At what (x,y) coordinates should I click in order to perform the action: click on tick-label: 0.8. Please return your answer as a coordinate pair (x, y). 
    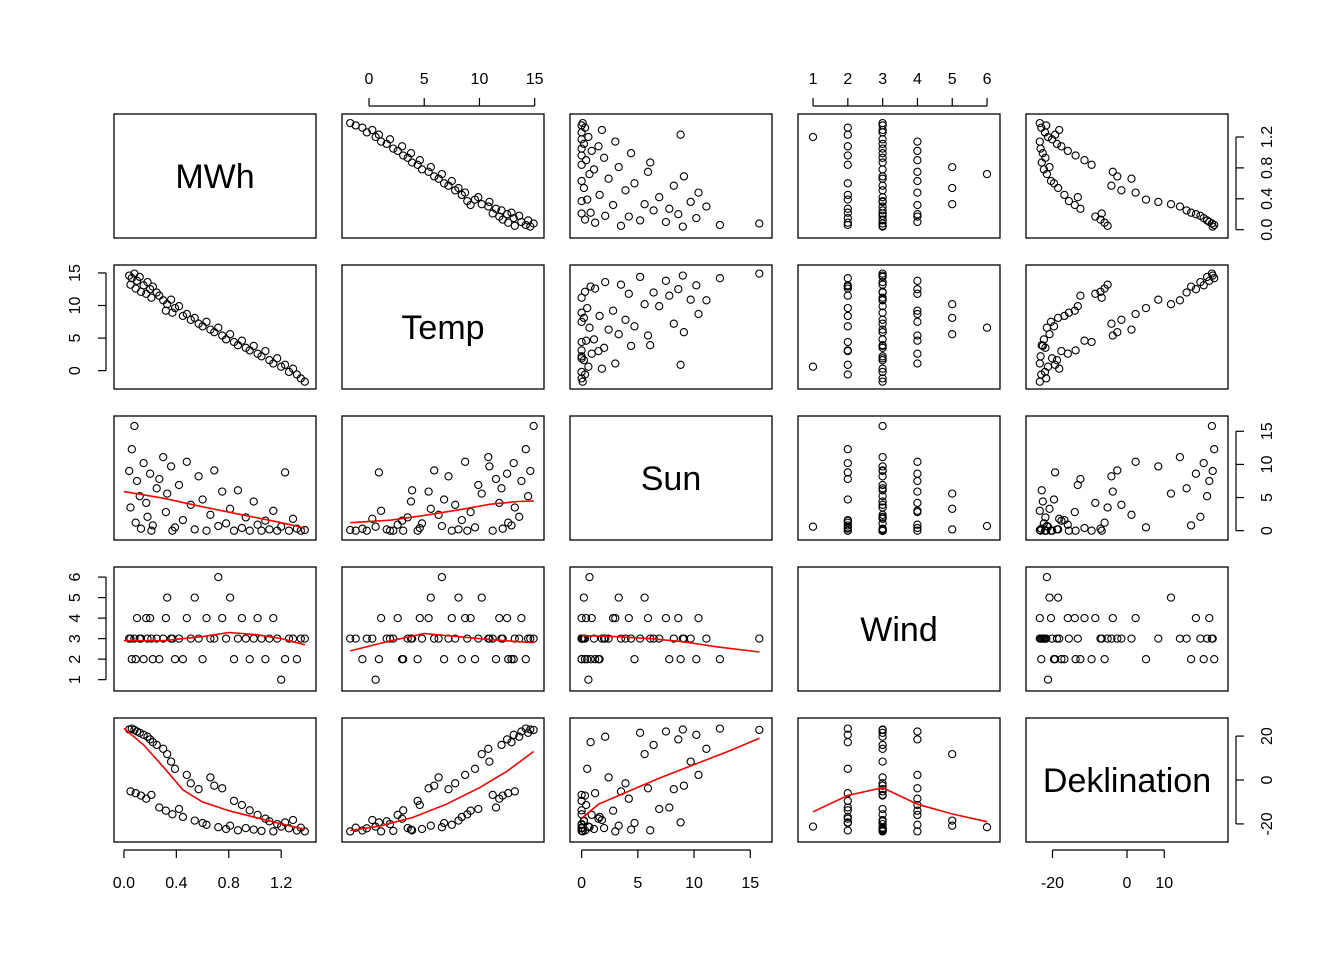
    Looking at the image, I should click on (229, 883).